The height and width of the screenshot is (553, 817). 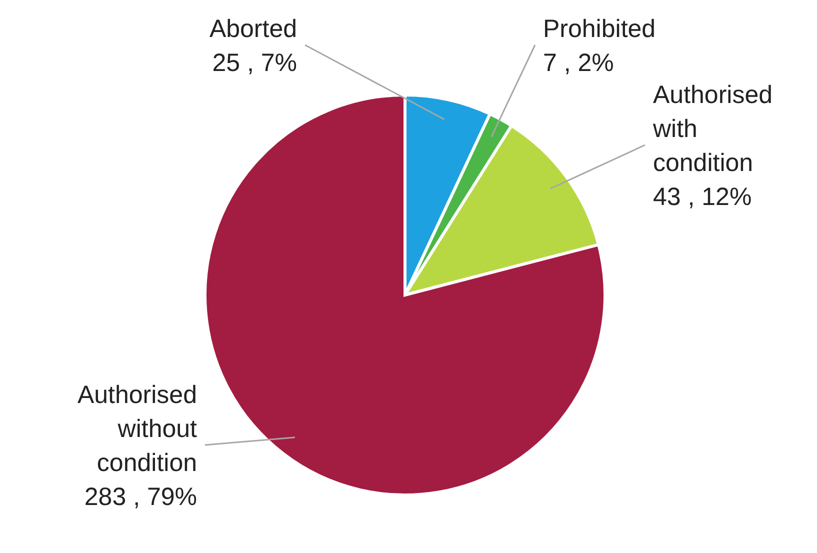 I want to click on slice-label: Authorised with condition, so click(x=712, y=129).